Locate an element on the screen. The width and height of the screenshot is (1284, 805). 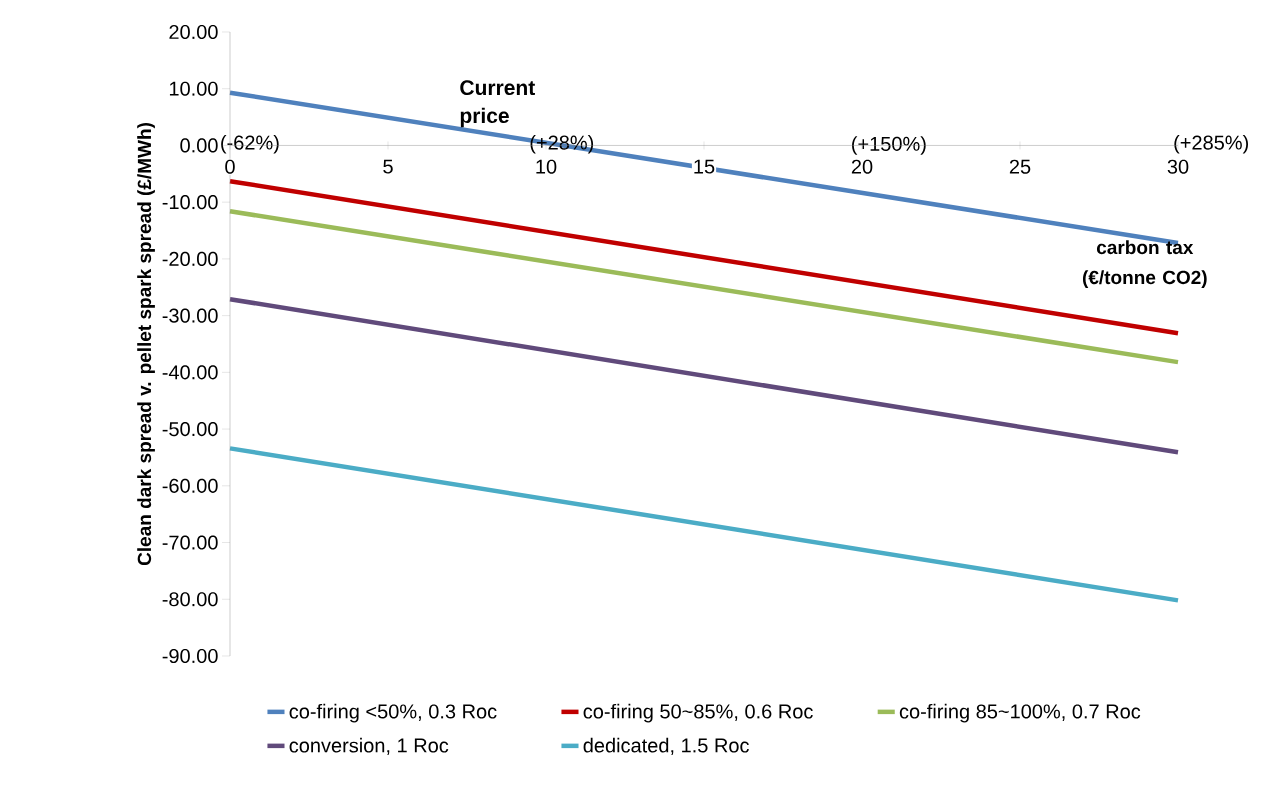
y-tick-label: 10.00 is located at coordinates (193, 88).